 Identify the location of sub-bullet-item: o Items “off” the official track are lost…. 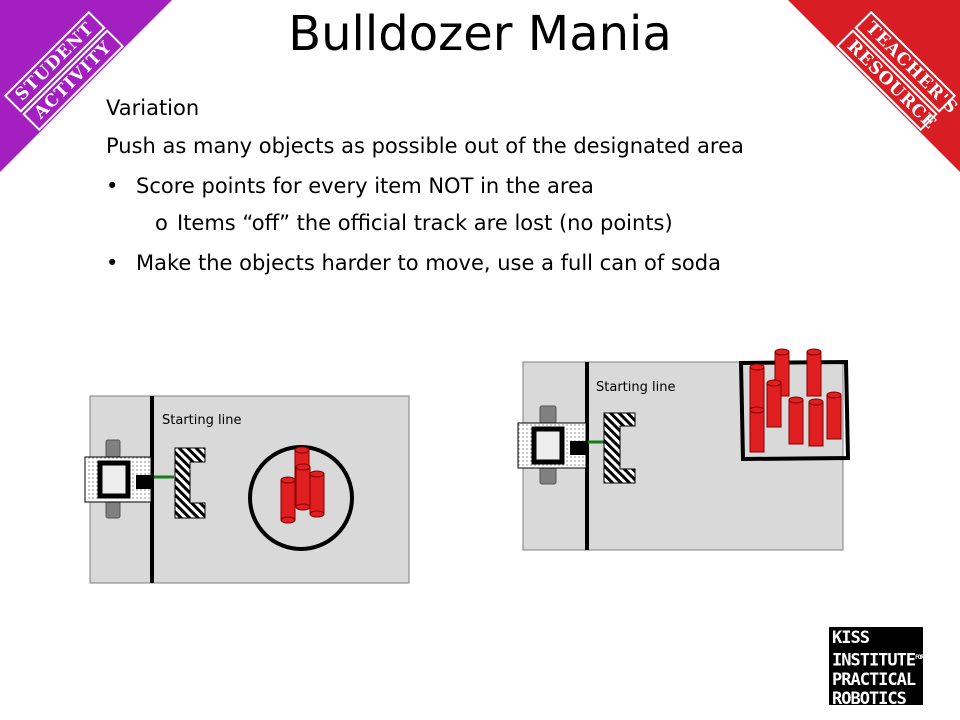
(414, 223).